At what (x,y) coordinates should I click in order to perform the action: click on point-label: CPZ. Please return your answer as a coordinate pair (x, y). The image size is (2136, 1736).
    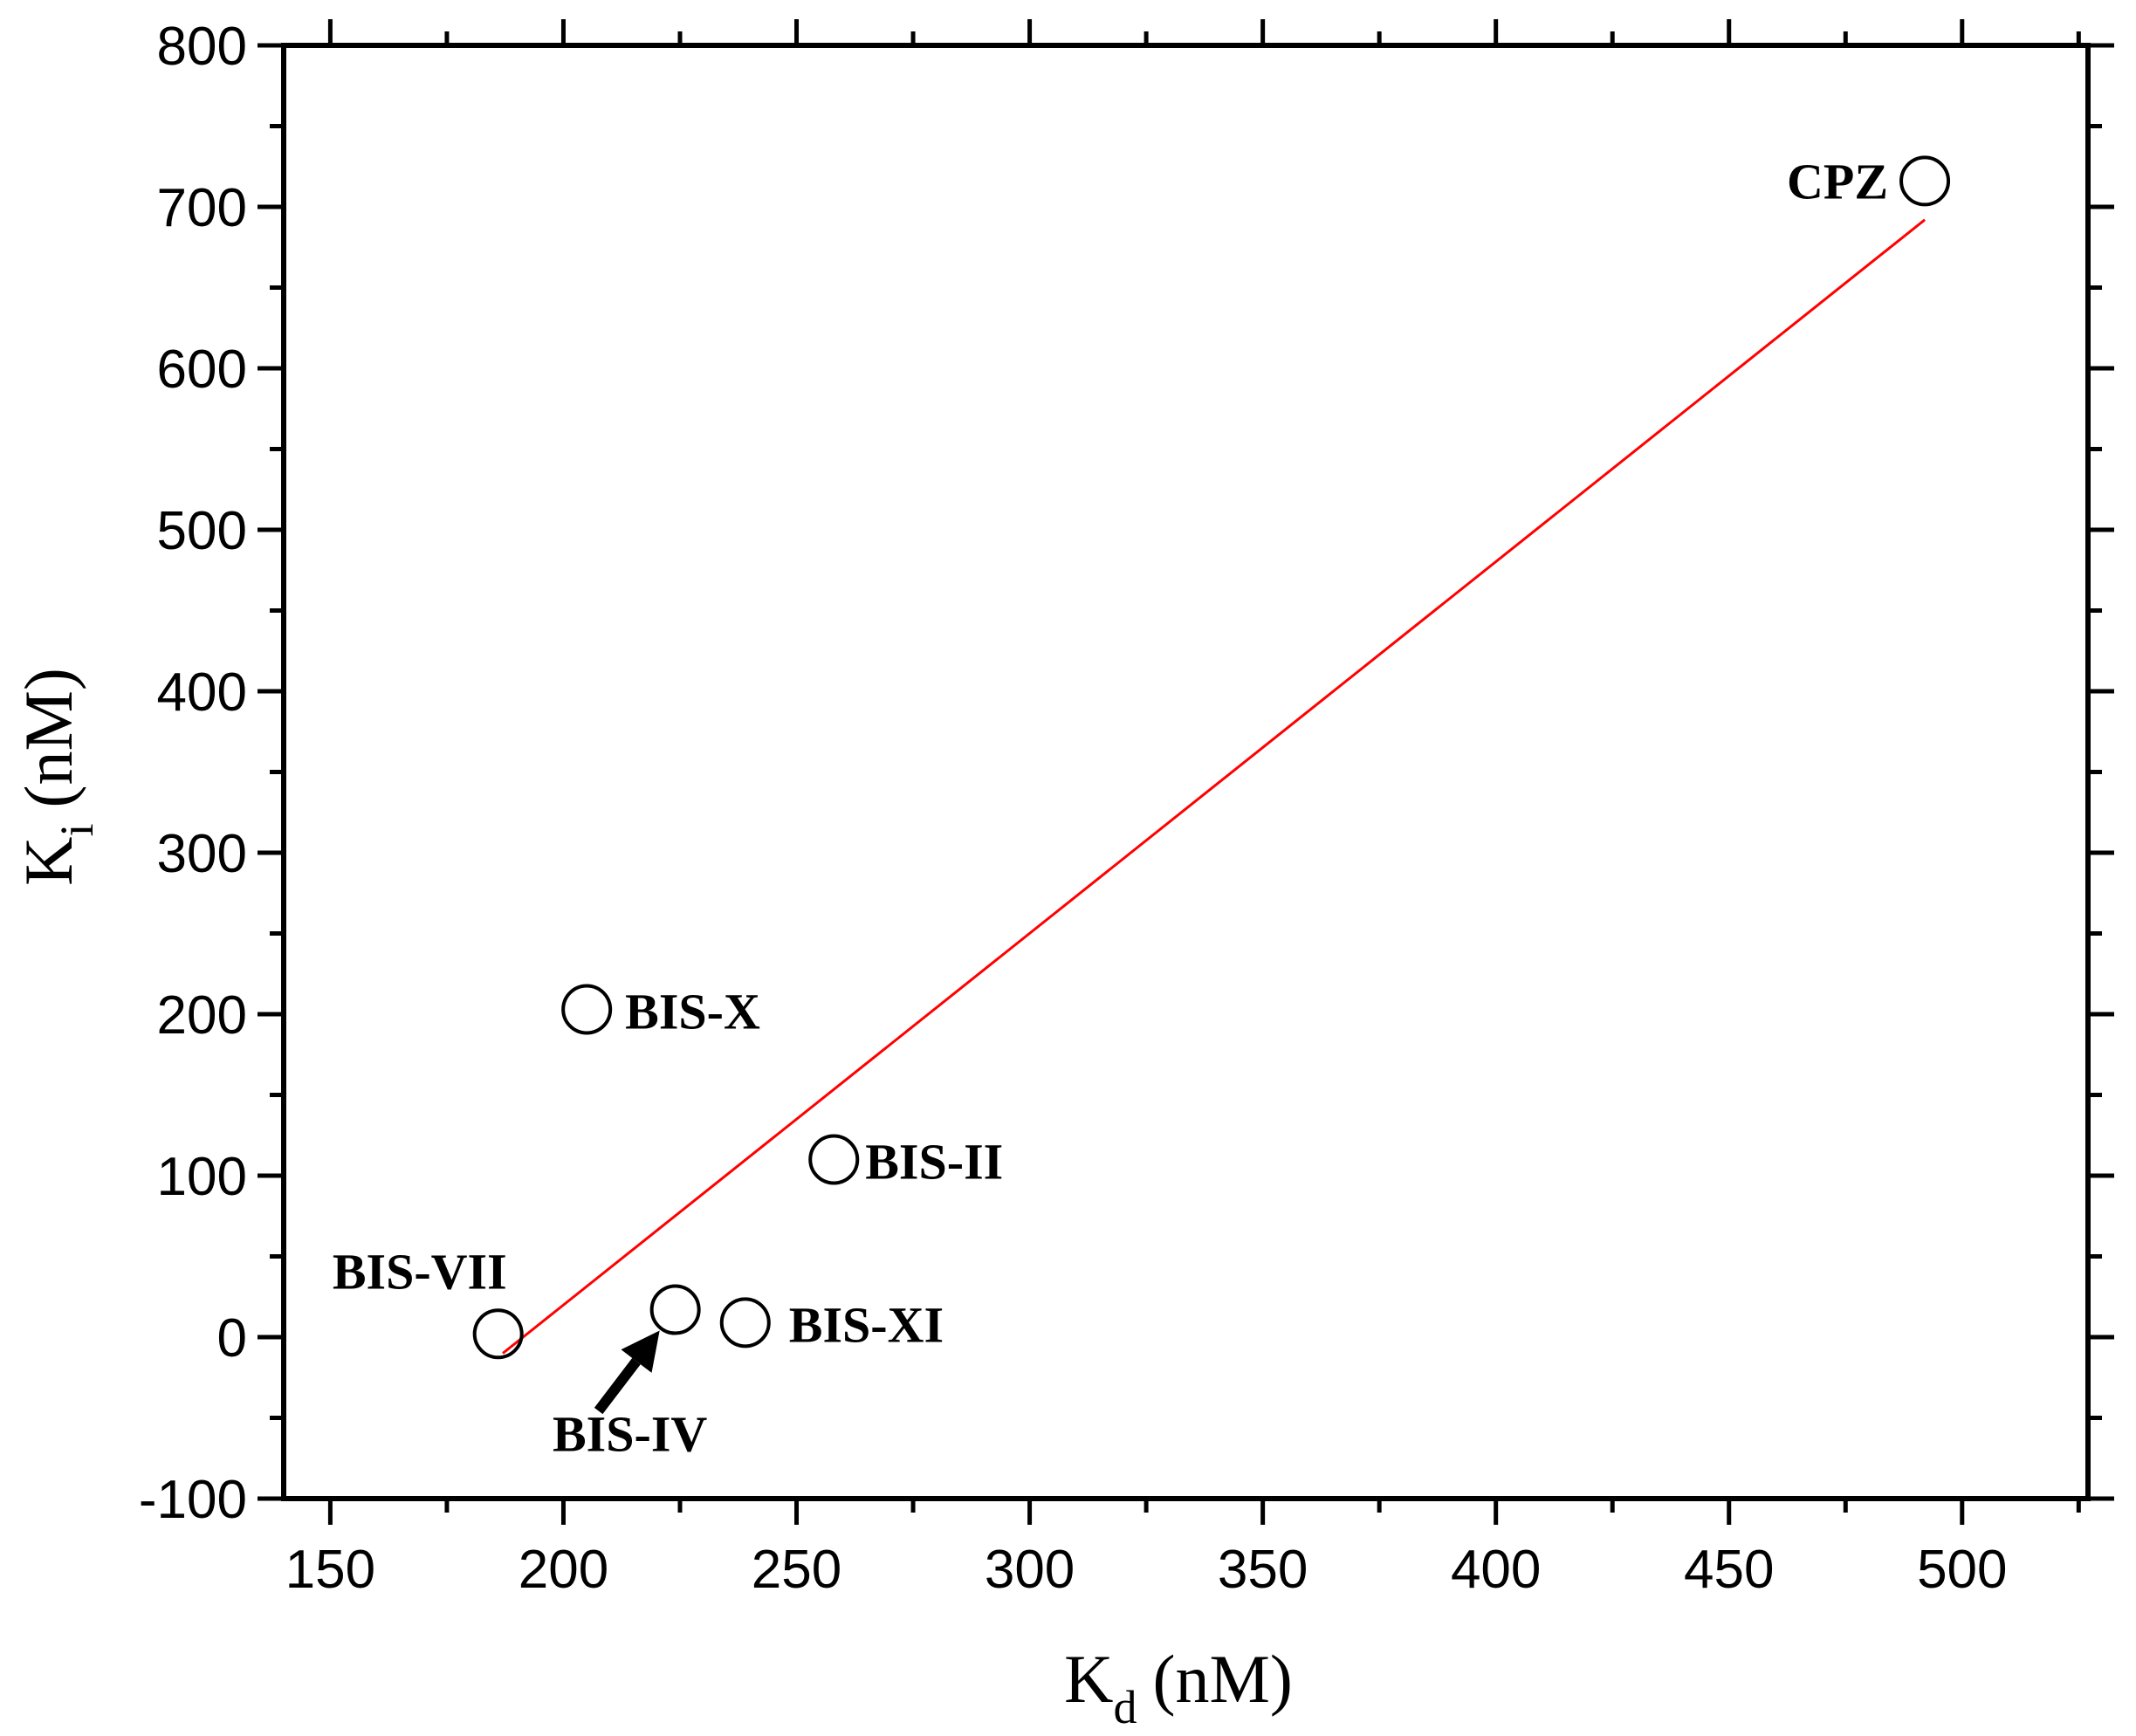
    Looking at the image, I should click on (1837, 181).